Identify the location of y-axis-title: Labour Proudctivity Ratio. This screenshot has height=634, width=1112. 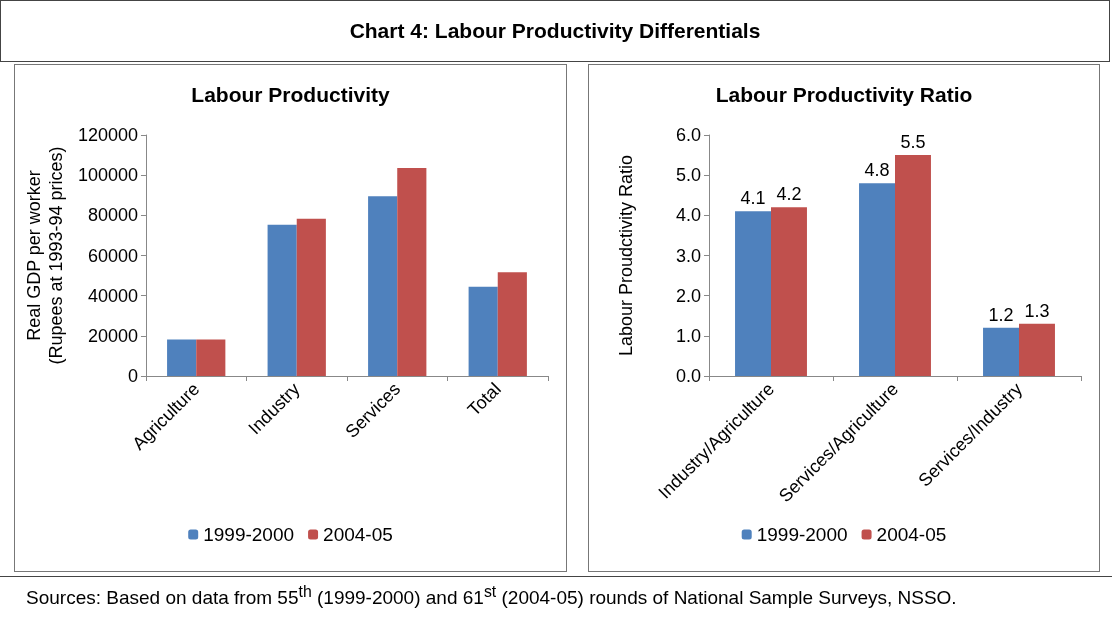
(626, 255).